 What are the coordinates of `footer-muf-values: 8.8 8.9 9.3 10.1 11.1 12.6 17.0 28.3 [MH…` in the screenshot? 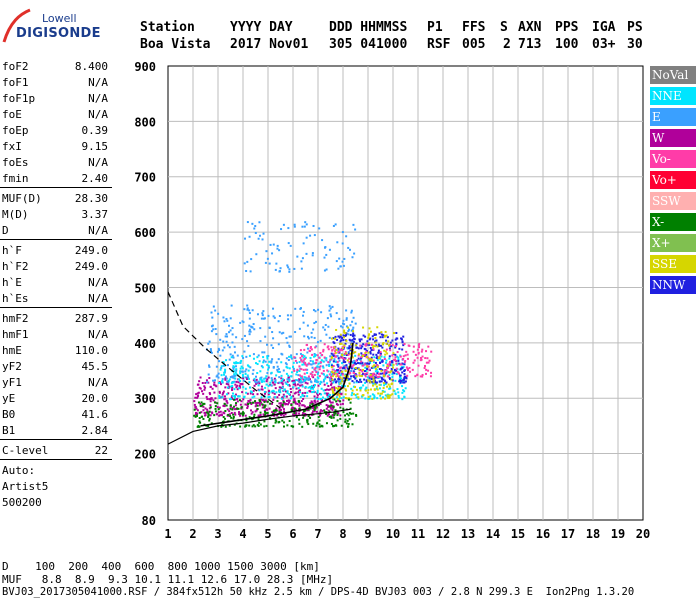 It's located at (184, 579).